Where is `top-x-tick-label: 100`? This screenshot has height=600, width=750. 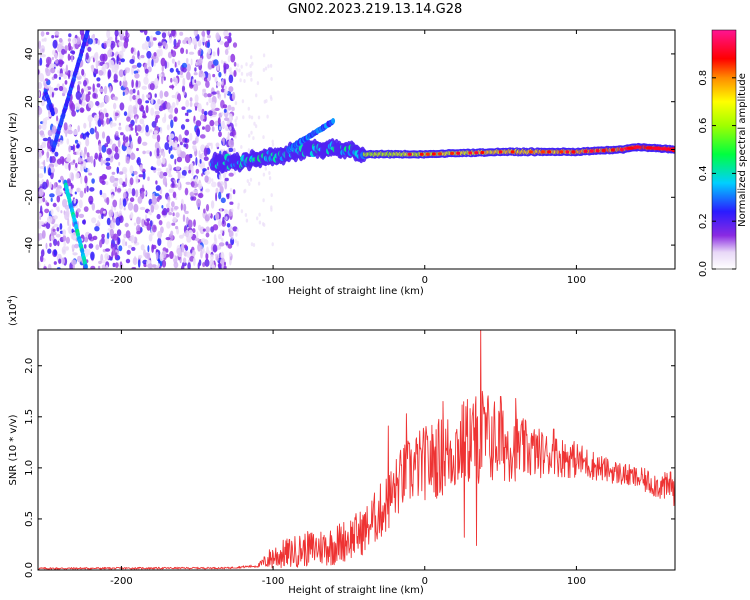
top-x-tick-label: 100 is located at coordinates (576, 280).